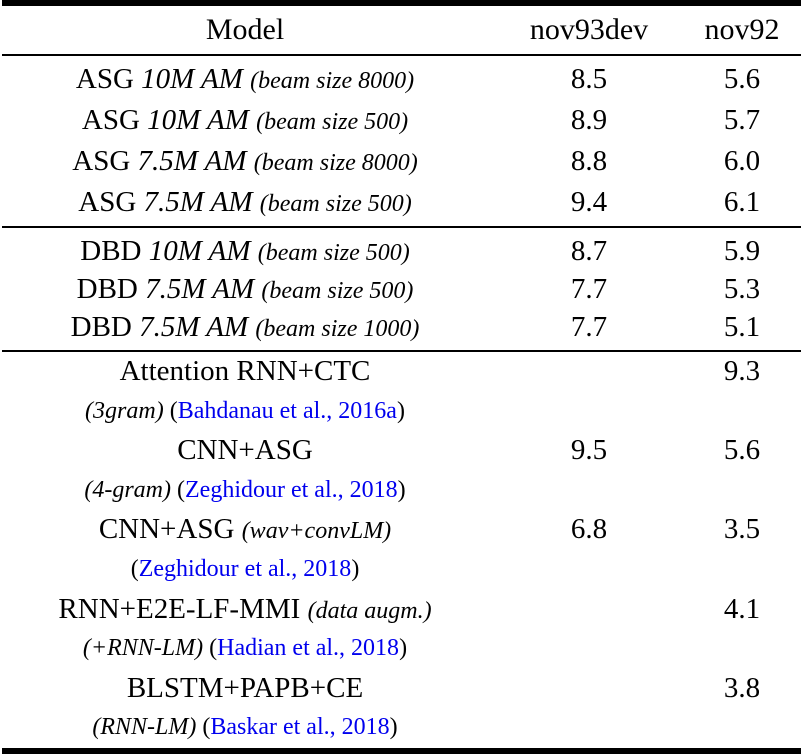 This screenshot has width=808, height=756. I want to click on model-line: (4-gram) (Zeghidour et al., 2018), so click(245, 491).